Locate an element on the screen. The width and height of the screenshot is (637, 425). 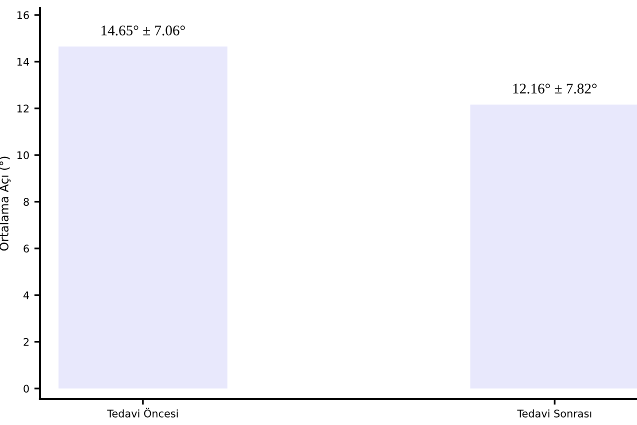
y-tick-label: 12 is located at coordinates (23, 108).